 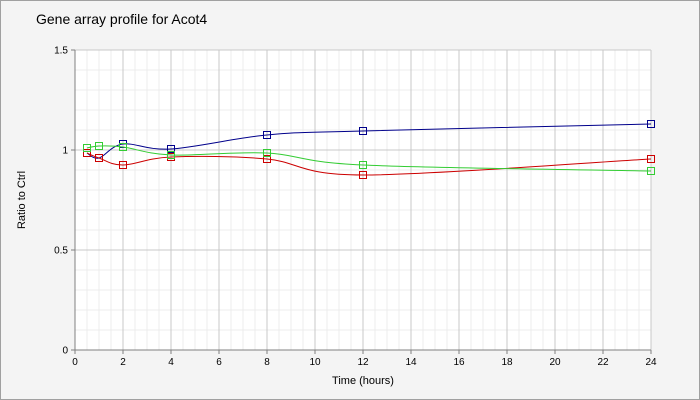 I want to click on x-tick-label: 4, so click(x=171, y=362).